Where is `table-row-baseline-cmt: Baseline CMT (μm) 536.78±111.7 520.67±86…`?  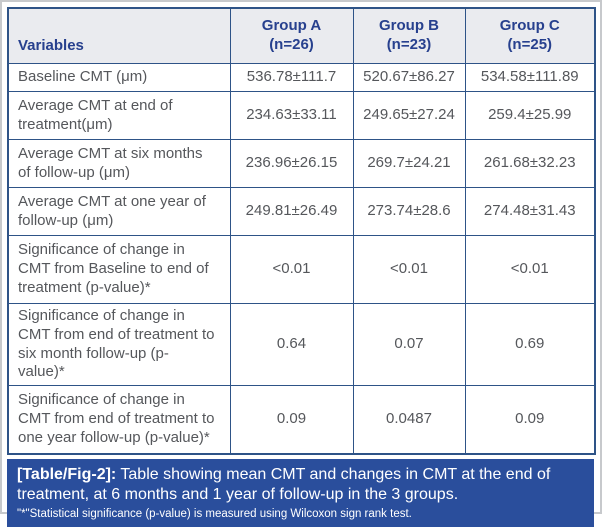
table-row-baseline-cmt: Baseline CMT (μm) 536.78±111.7 520.67±86… is located at coordinates (301, 78).